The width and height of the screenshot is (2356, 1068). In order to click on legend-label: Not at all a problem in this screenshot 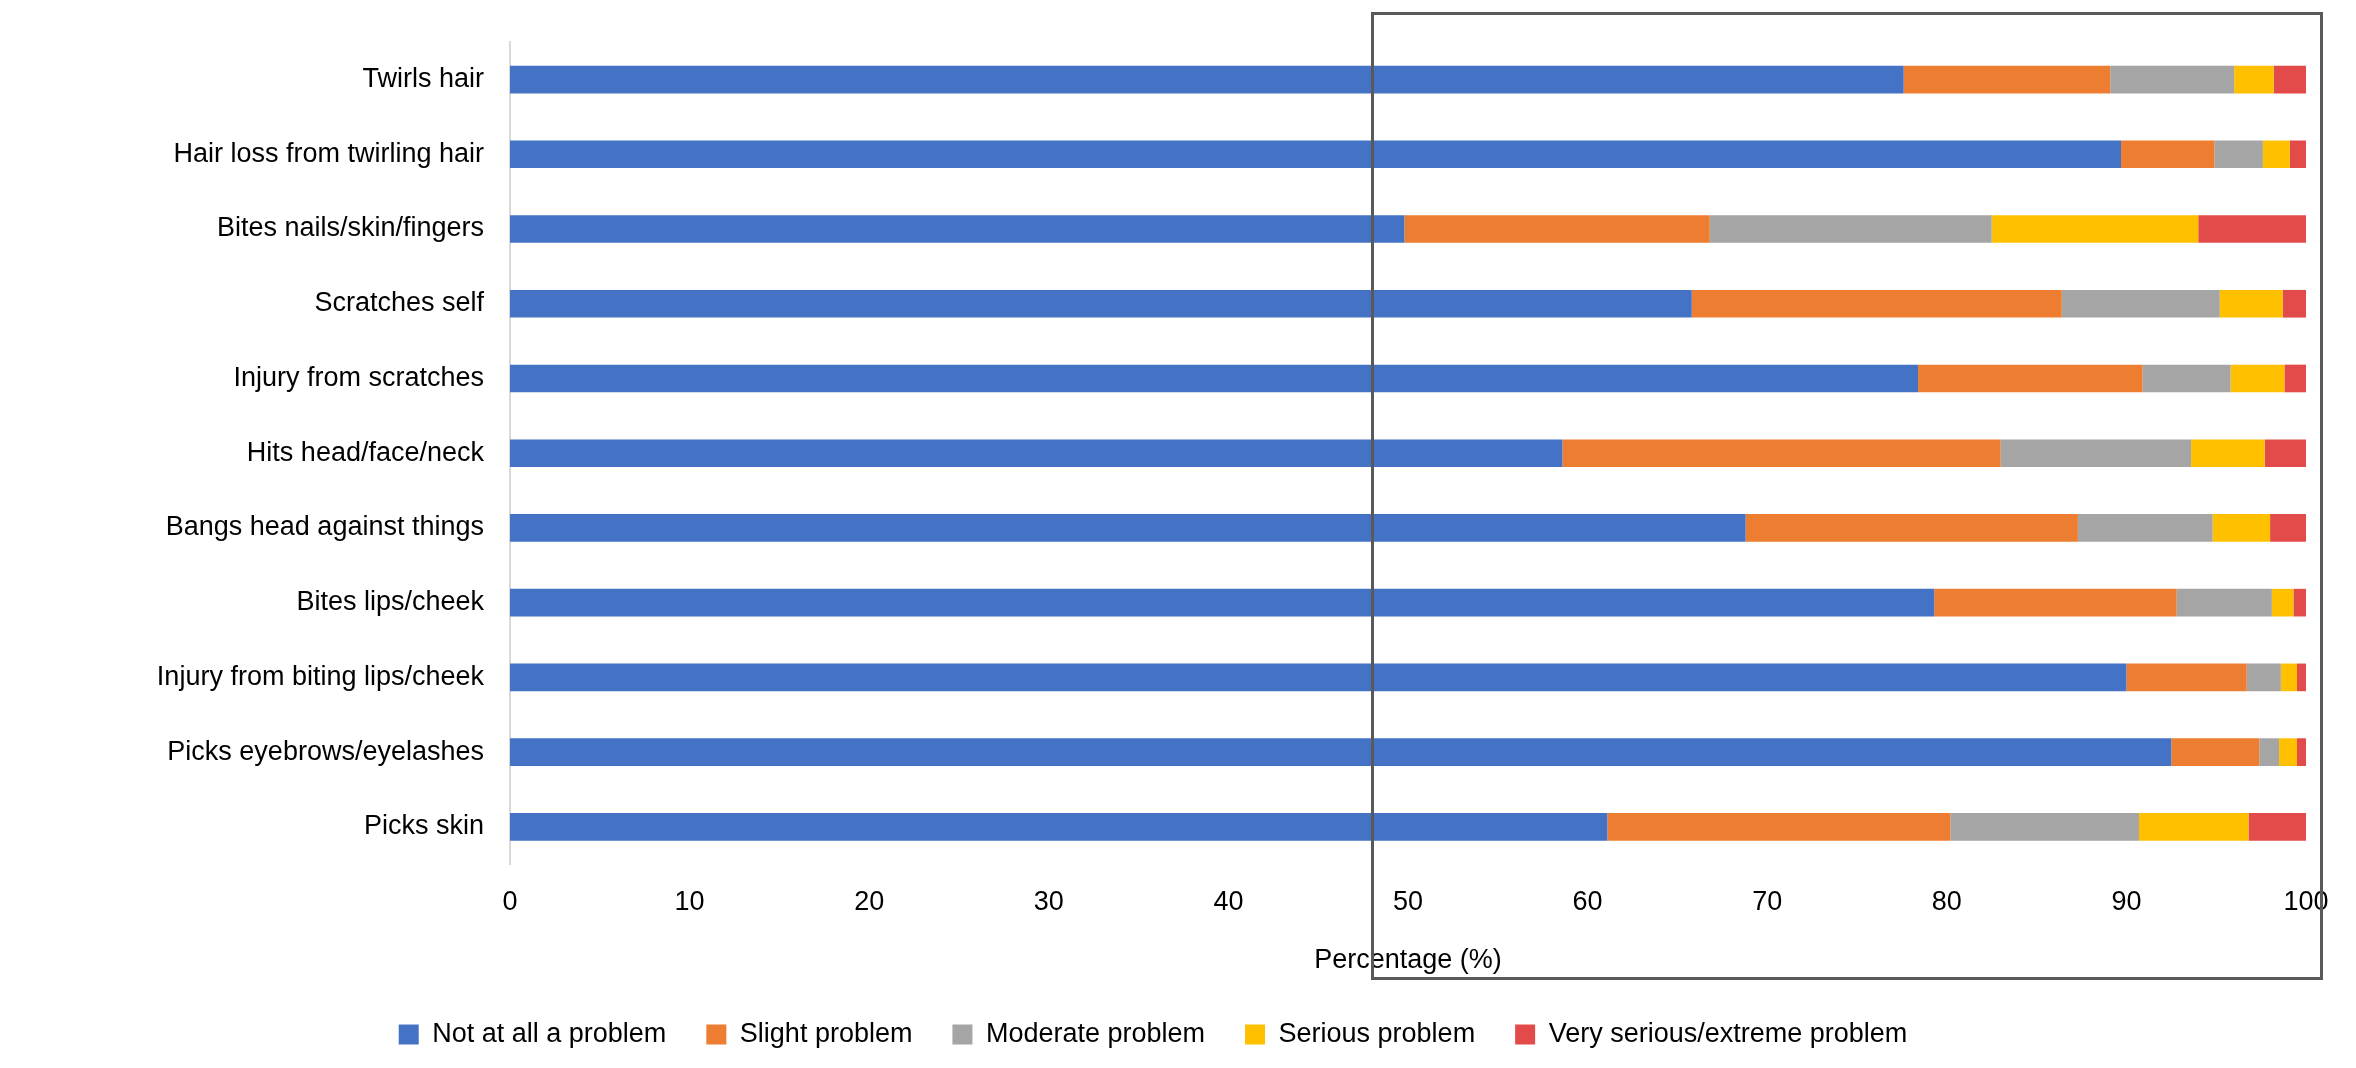, I will do `click(549, 1032)`.